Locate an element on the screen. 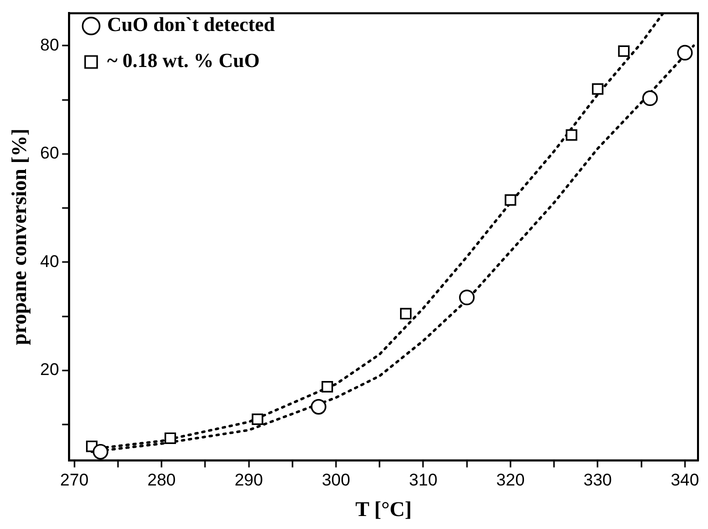 The height and width of the screenshot is (529, 708). y-tick-label: 20 is located at coordinates (50, 370).